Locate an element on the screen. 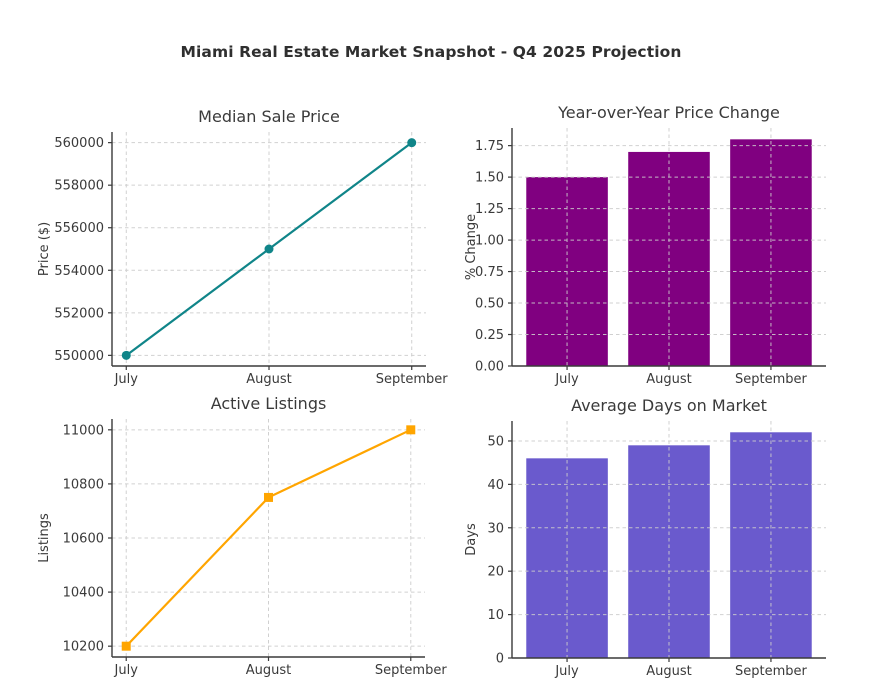 This screenshot has height=692, width=894. y-tick-label: 10400 is located at coordinates (83, 593).